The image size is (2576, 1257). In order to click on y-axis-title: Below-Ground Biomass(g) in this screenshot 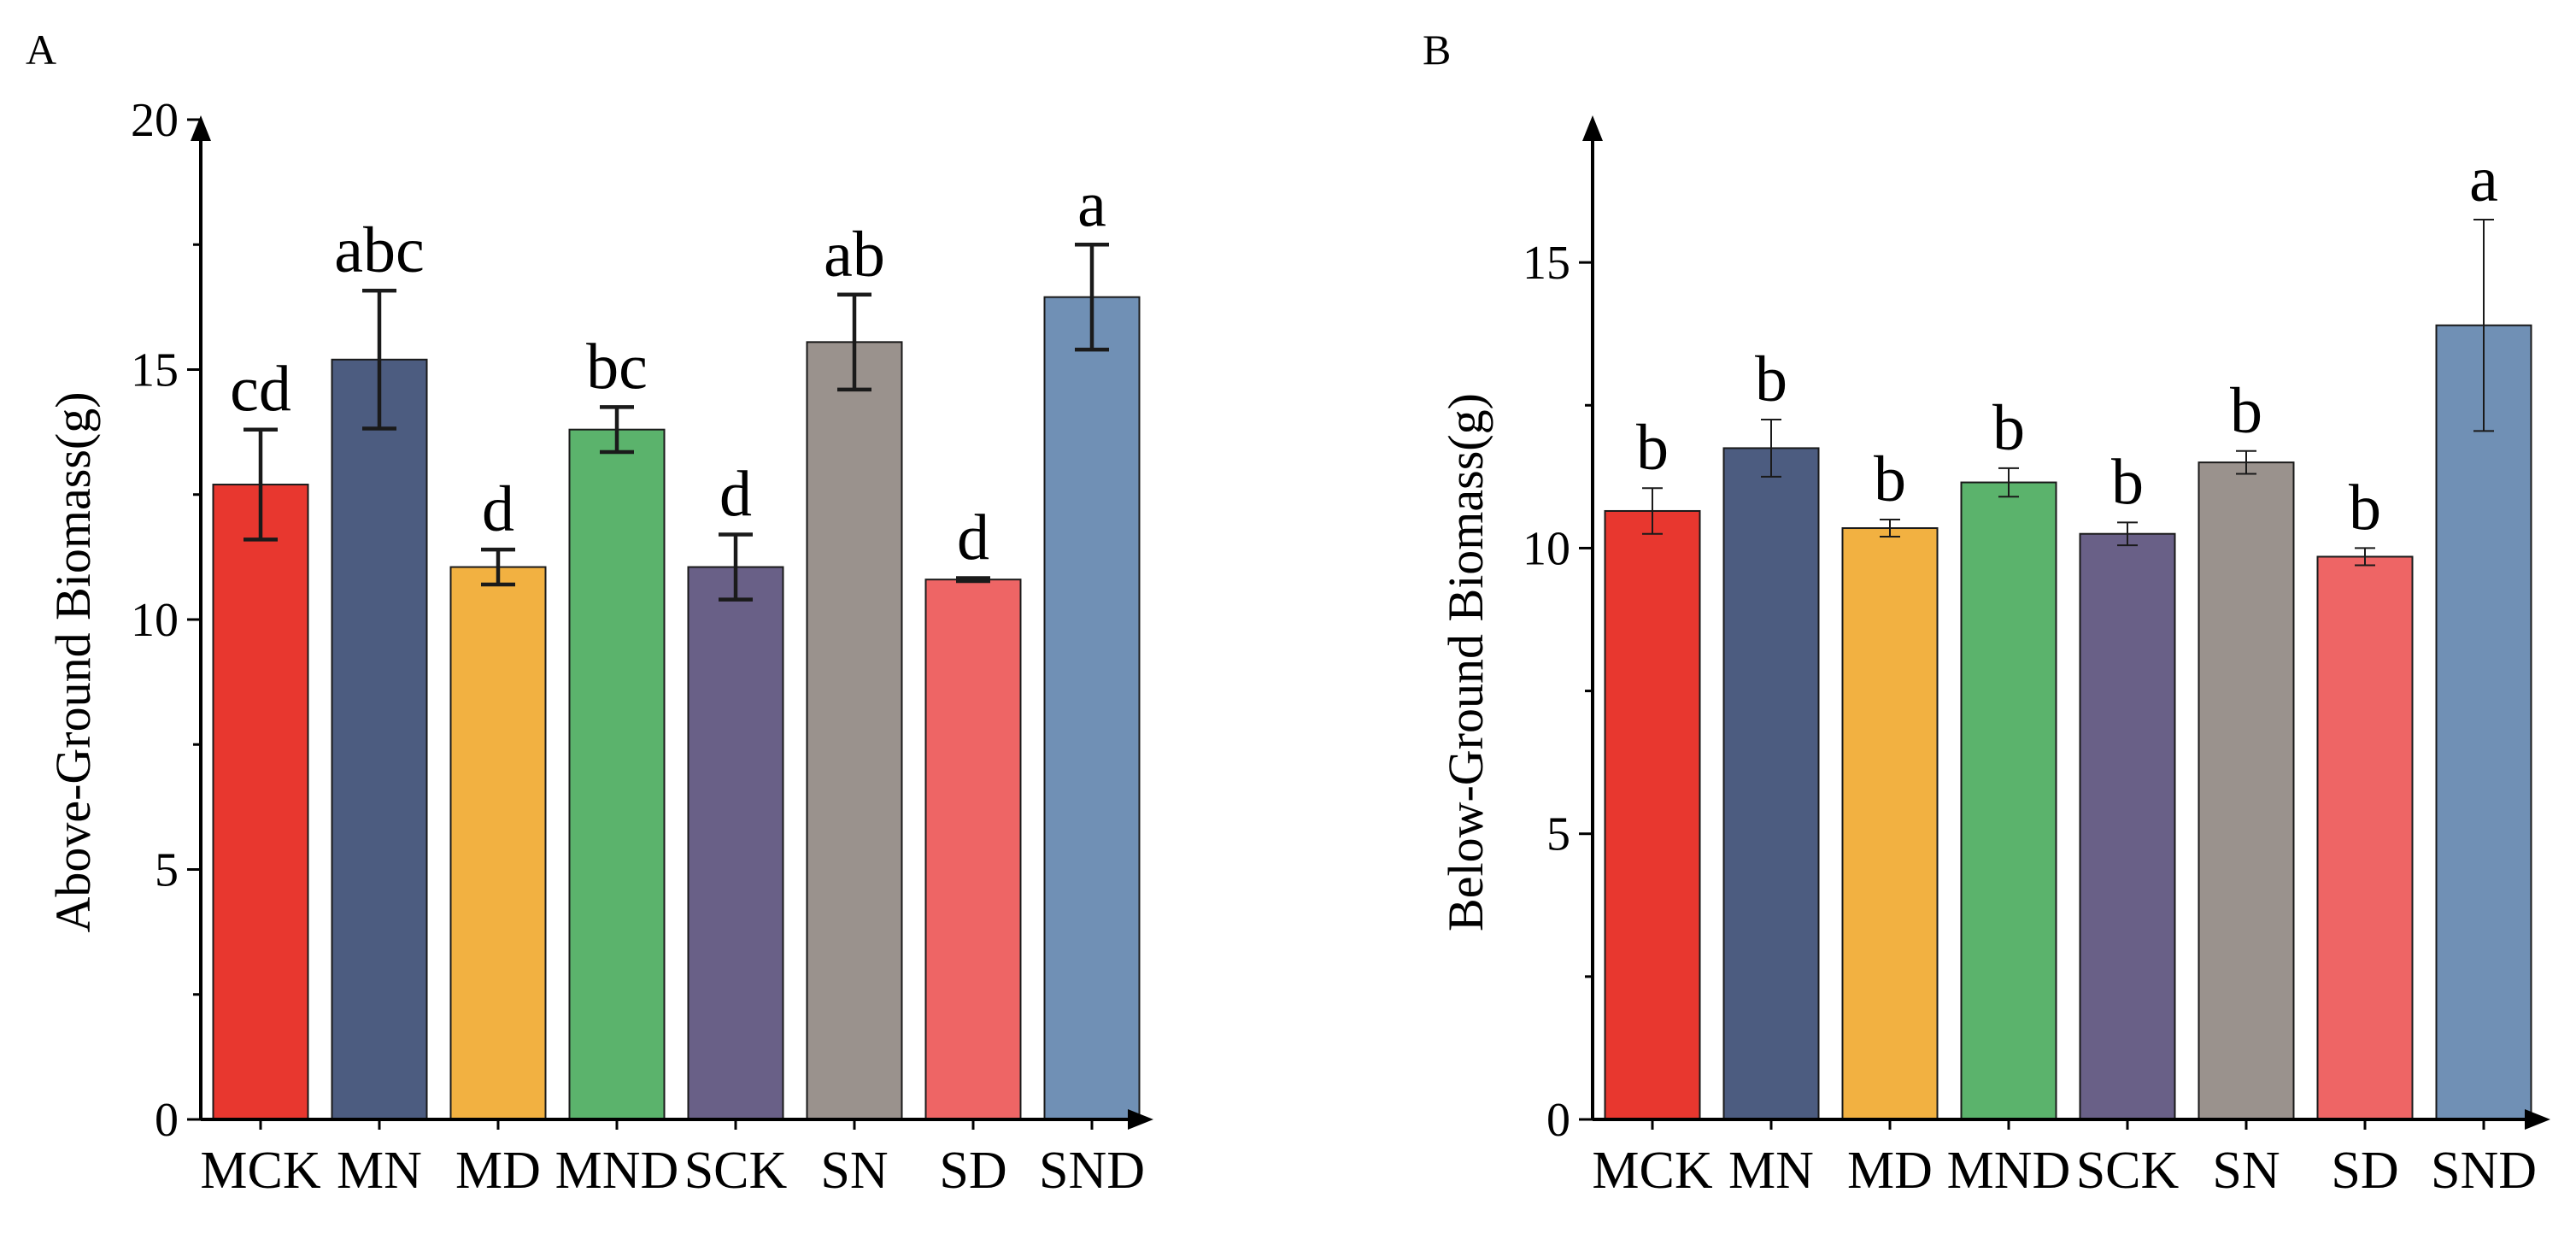, I will do `click(1465, 662)`.